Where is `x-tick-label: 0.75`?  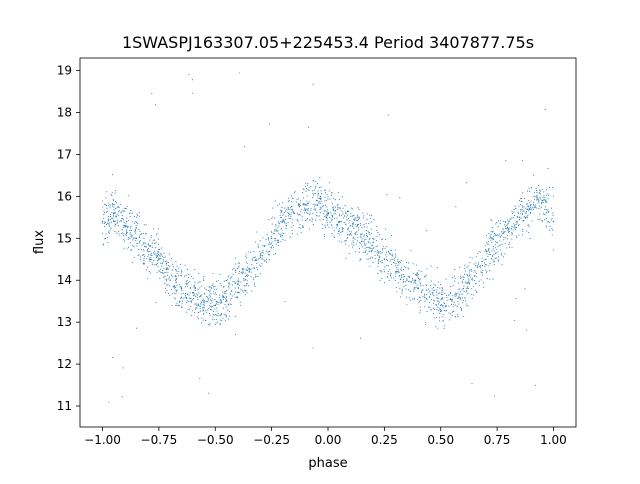
x-tick-label: 0.75 is located at coordinates (497, 440).